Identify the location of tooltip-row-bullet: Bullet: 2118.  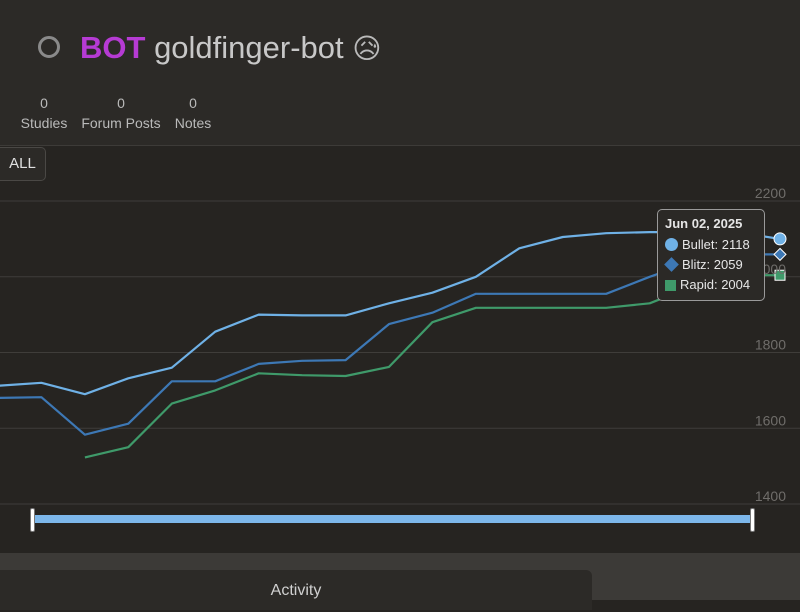
(711, 245).